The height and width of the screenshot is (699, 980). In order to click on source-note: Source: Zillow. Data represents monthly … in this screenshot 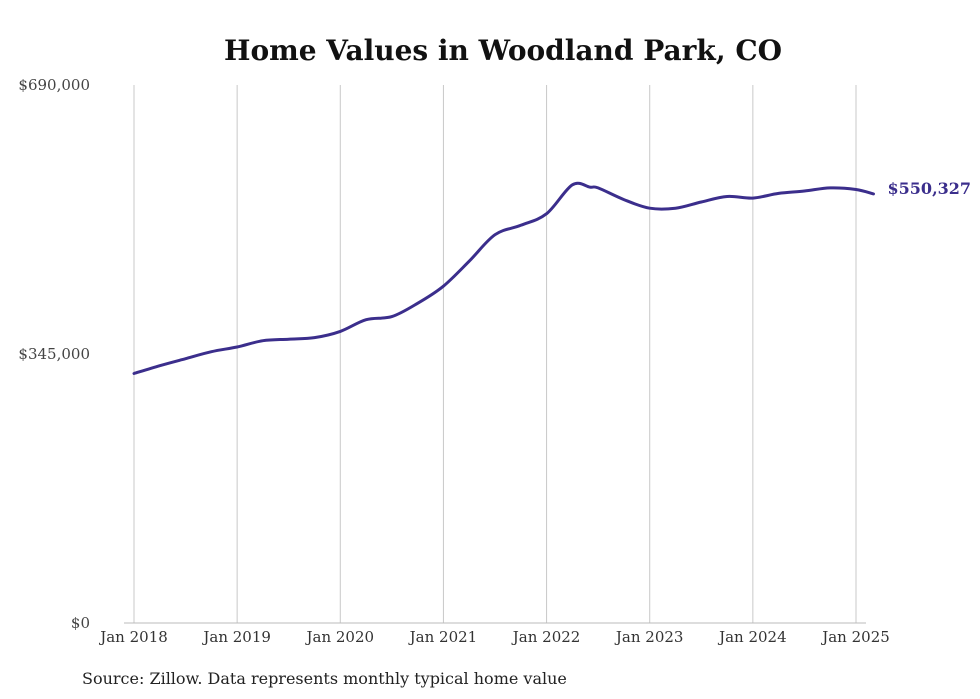, I will do `click(324, 678)`.